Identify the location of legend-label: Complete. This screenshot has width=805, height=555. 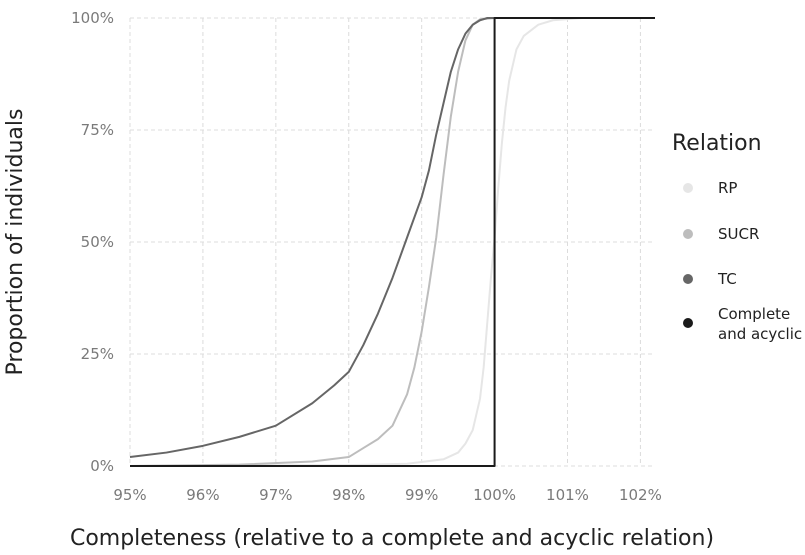
(754, 314).